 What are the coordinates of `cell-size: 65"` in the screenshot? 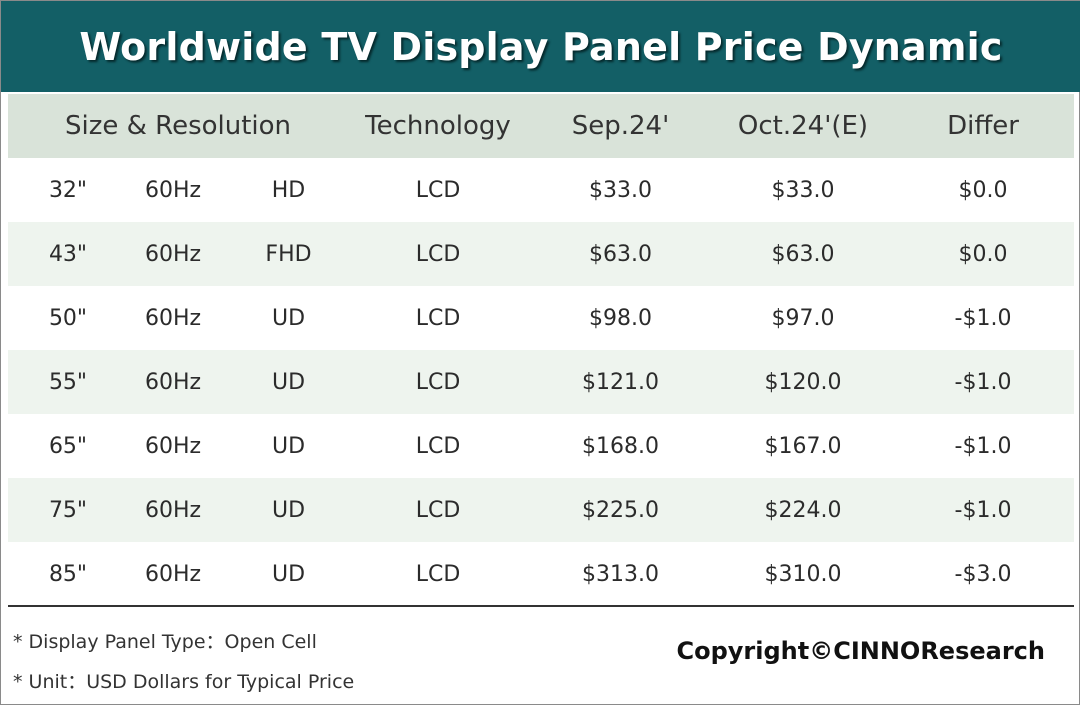 It's located at (68, 446).